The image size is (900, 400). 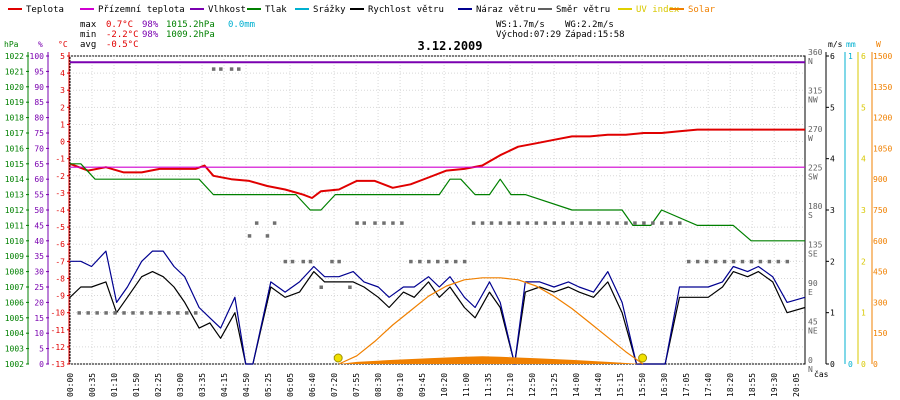 What do you see at coordinates (880, 333) in the screenshot?
I see `axis-tick-label: 150` at bounding box center [880, 333].